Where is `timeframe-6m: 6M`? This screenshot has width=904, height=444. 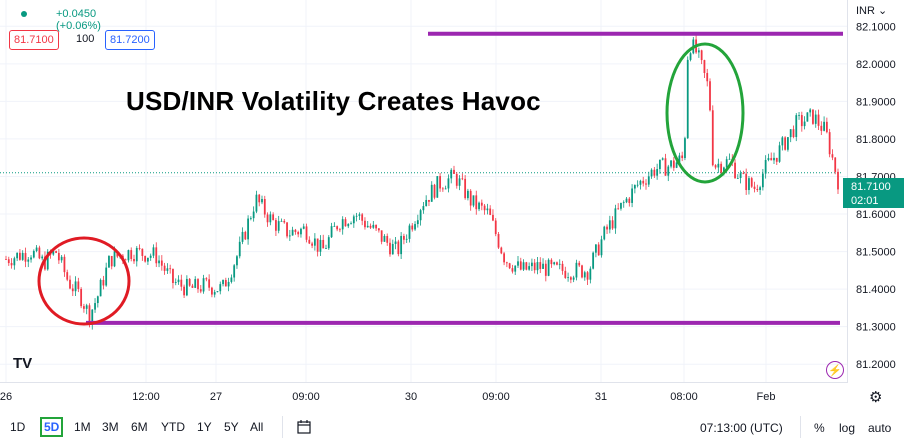 timeframe-6m: 6M is located at coordinates (139, 427).